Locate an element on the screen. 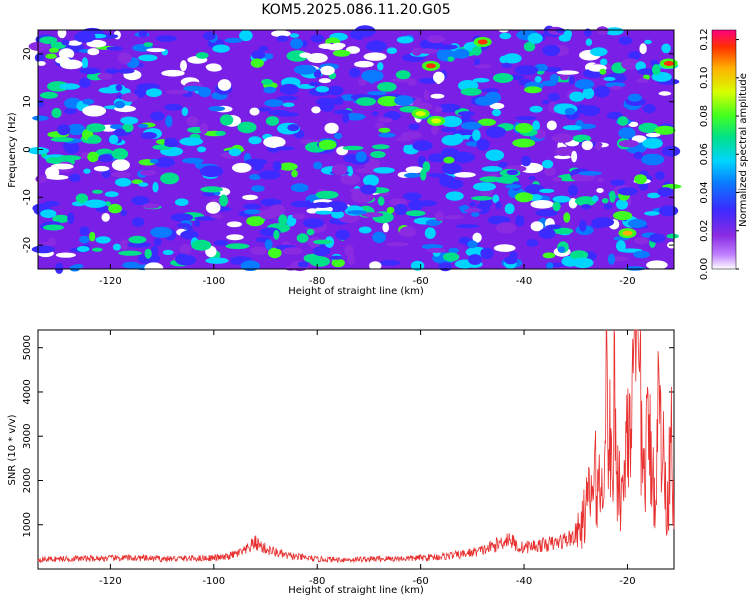  heatmap-y-tick-label: 0 is located at coordinates (27, 149).